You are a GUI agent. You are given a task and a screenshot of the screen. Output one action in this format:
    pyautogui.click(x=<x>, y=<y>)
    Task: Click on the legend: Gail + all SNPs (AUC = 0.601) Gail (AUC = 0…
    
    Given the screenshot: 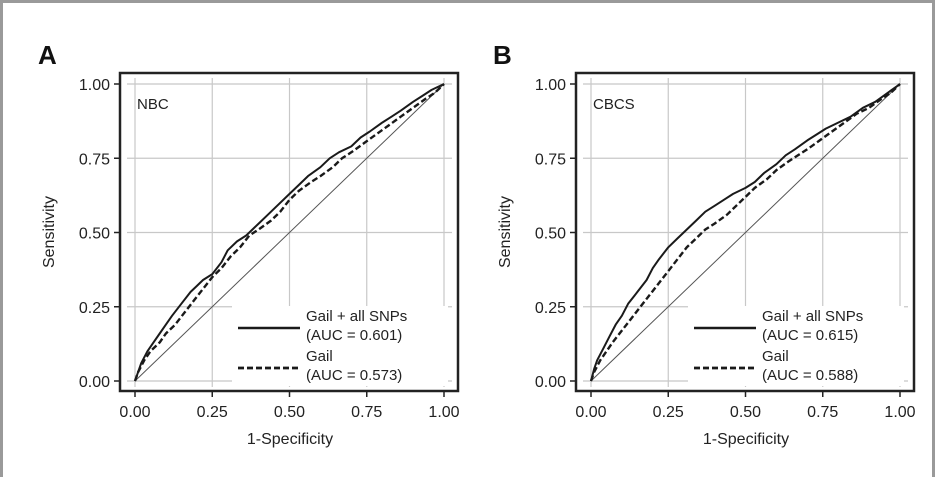 What is the action you would take?
    pyautogui.click(x=340, y=346)
    